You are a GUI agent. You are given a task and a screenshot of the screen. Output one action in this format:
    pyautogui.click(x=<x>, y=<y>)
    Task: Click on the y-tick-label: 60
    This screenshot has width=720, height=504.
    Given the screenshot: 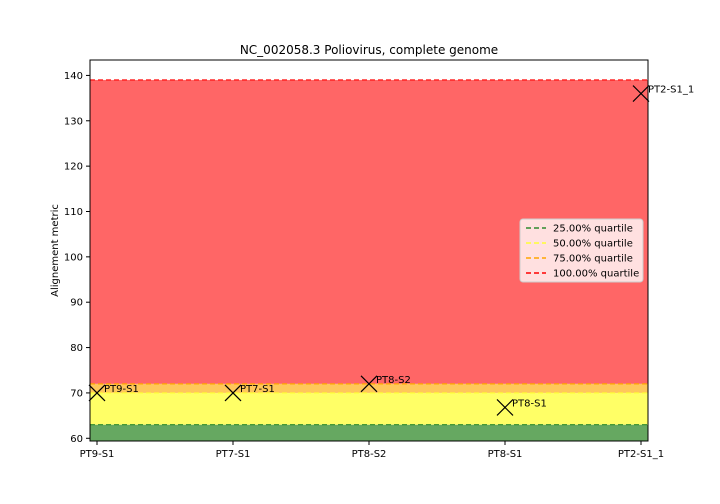 What is the action you would take?
    pyautogui.click(x=76, y=439)
    